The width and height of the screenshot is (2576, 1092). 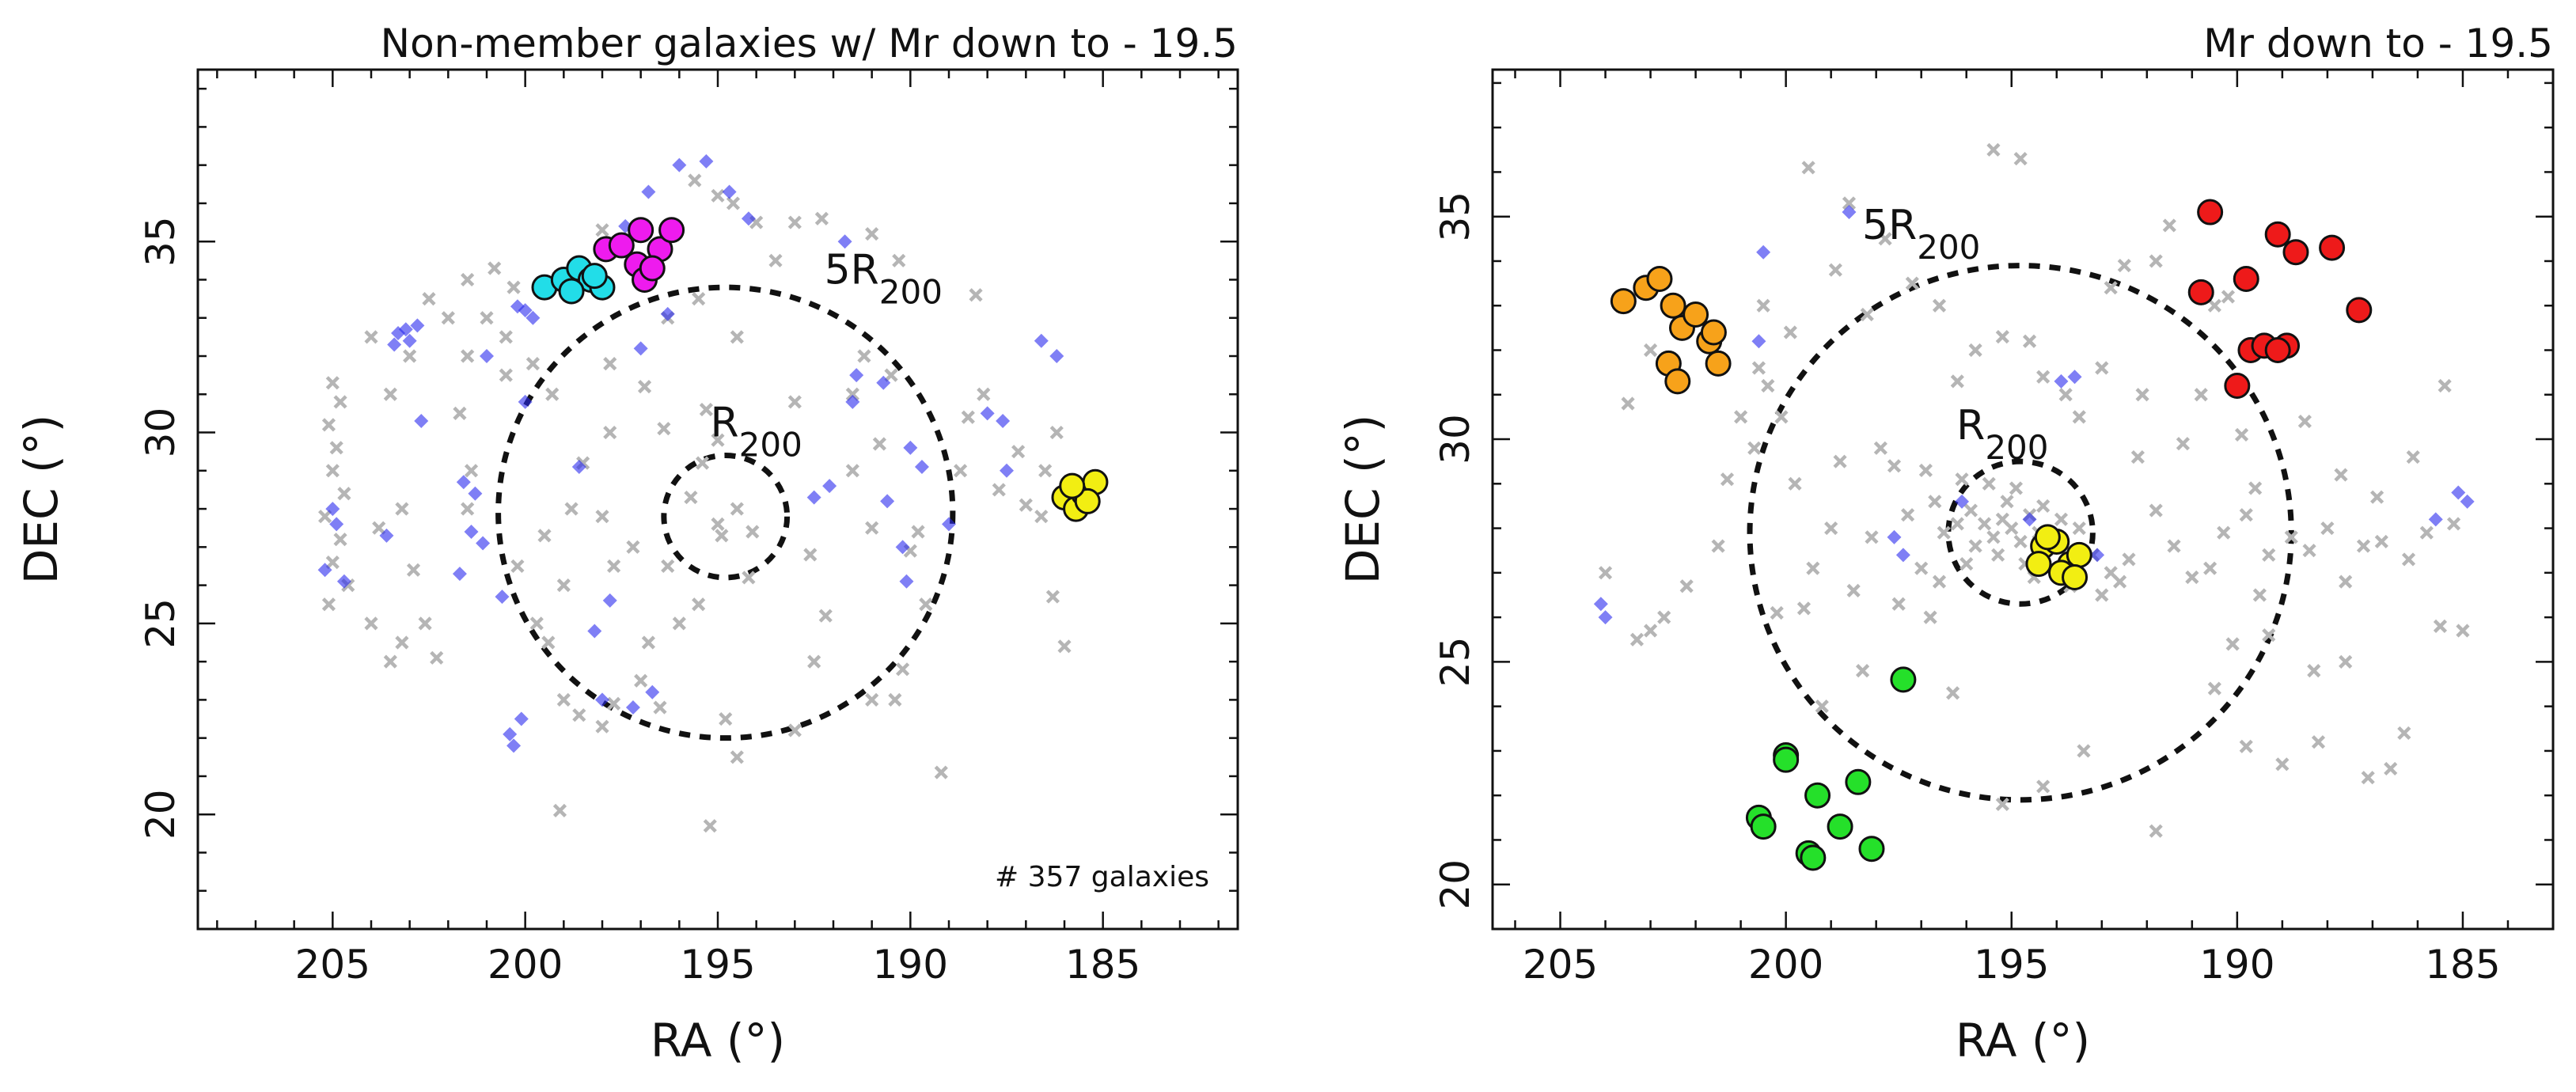 I want to click on magenta-point, so click(x=671, y=230).